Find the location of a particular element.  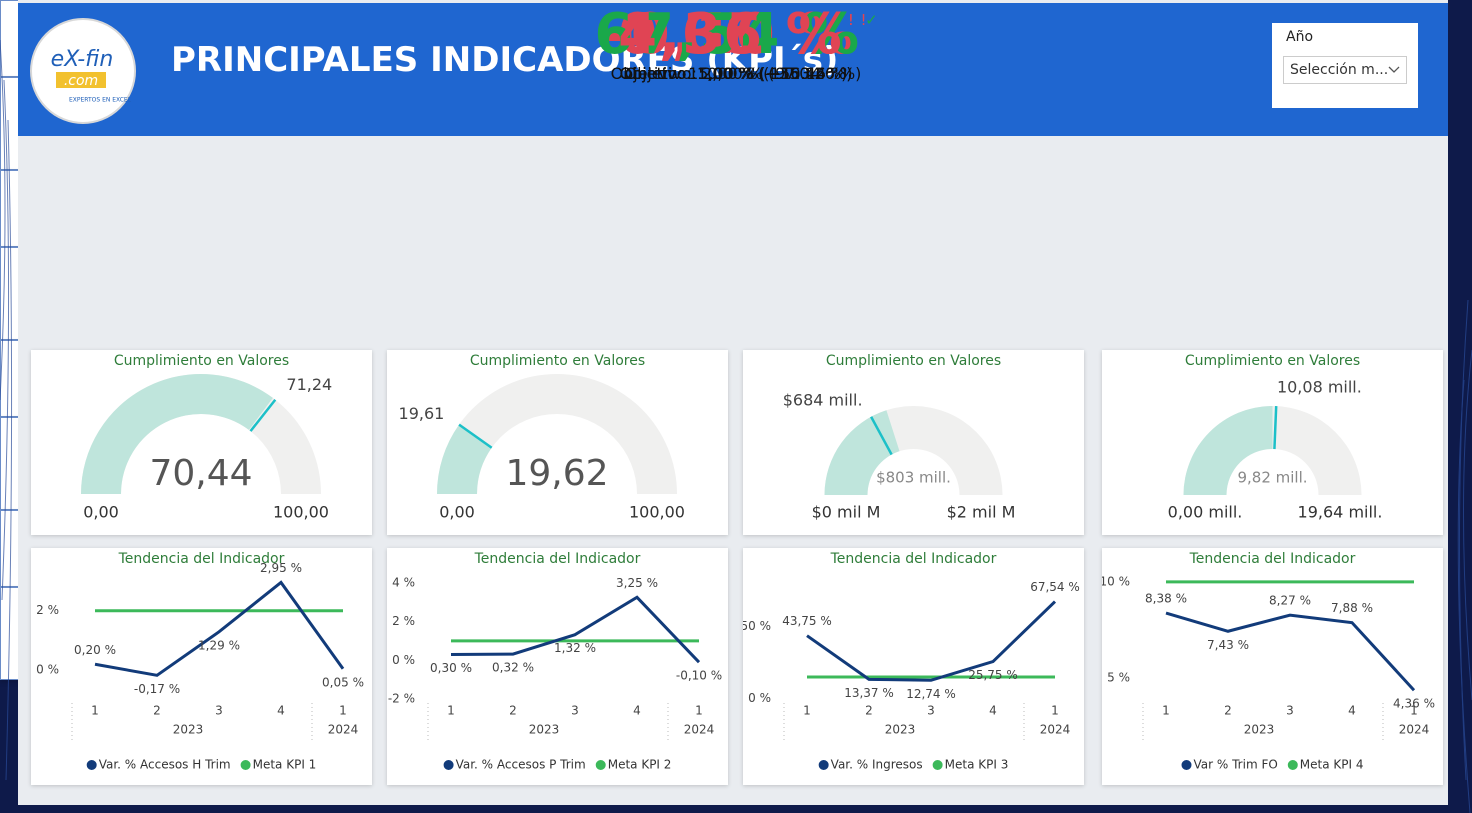

data-label: 0,05 % is located at coordinates (343, 682).